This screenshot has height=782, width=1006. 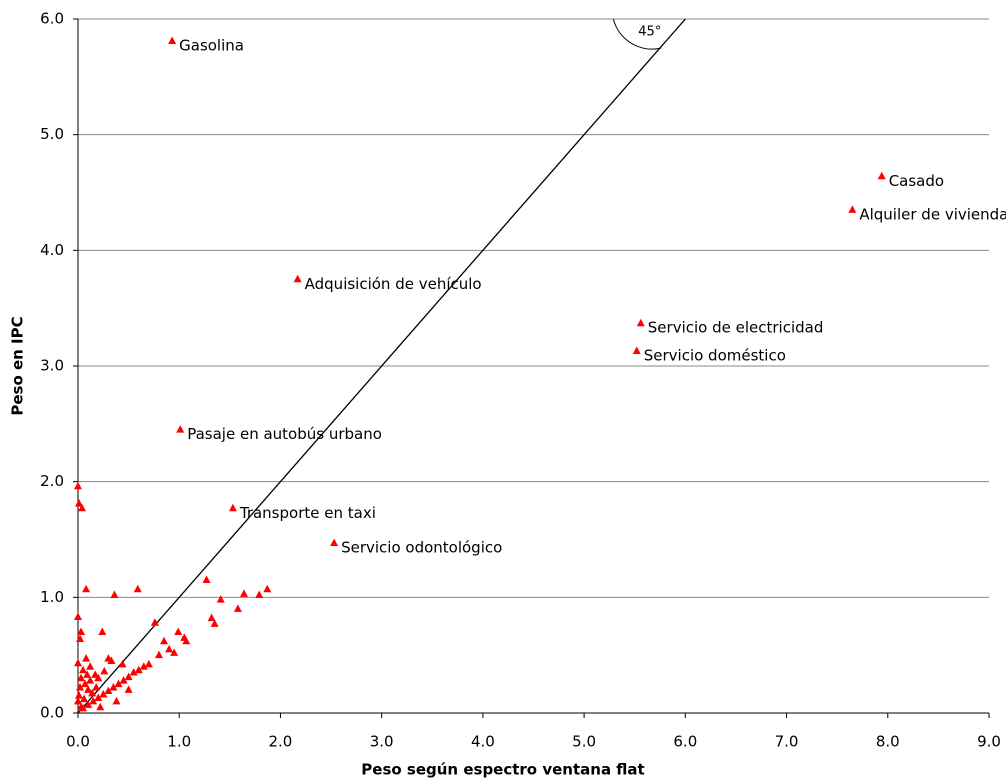 I want to click on point-label: Casado, so click(x=916, y=181).